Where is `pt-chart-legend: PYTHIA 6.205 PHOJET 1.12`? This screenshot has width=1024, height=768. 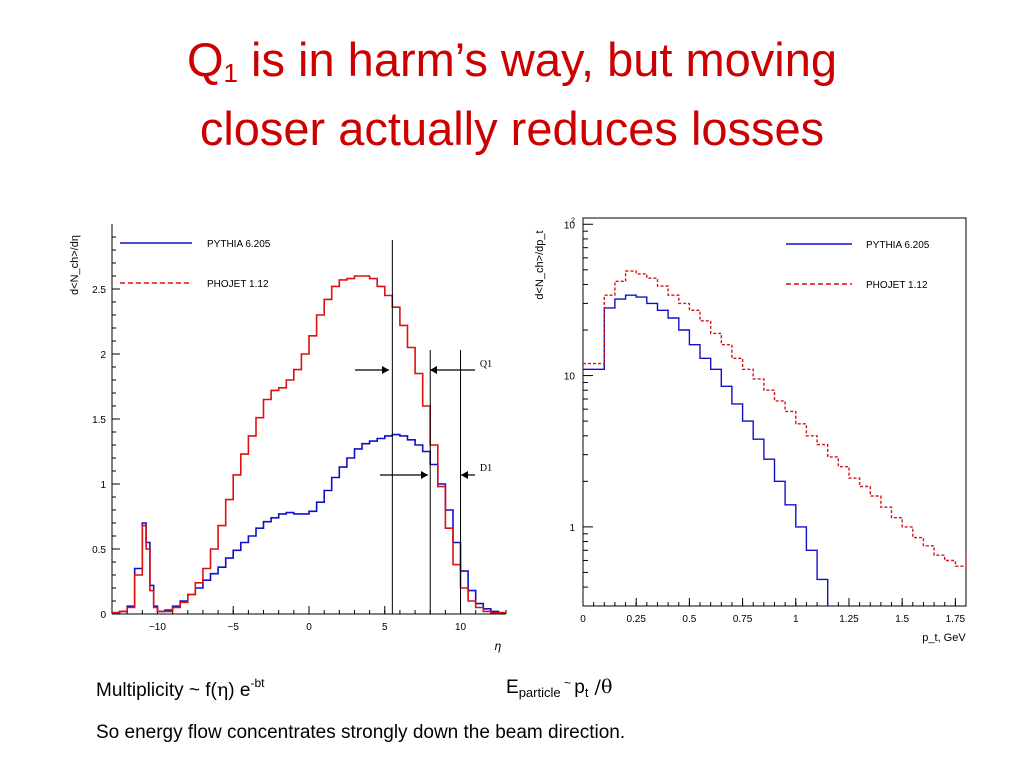 pt-chart-legend: PYTHIA 6.205 PHOJET 1.12 is located at coordinates (858, 265).